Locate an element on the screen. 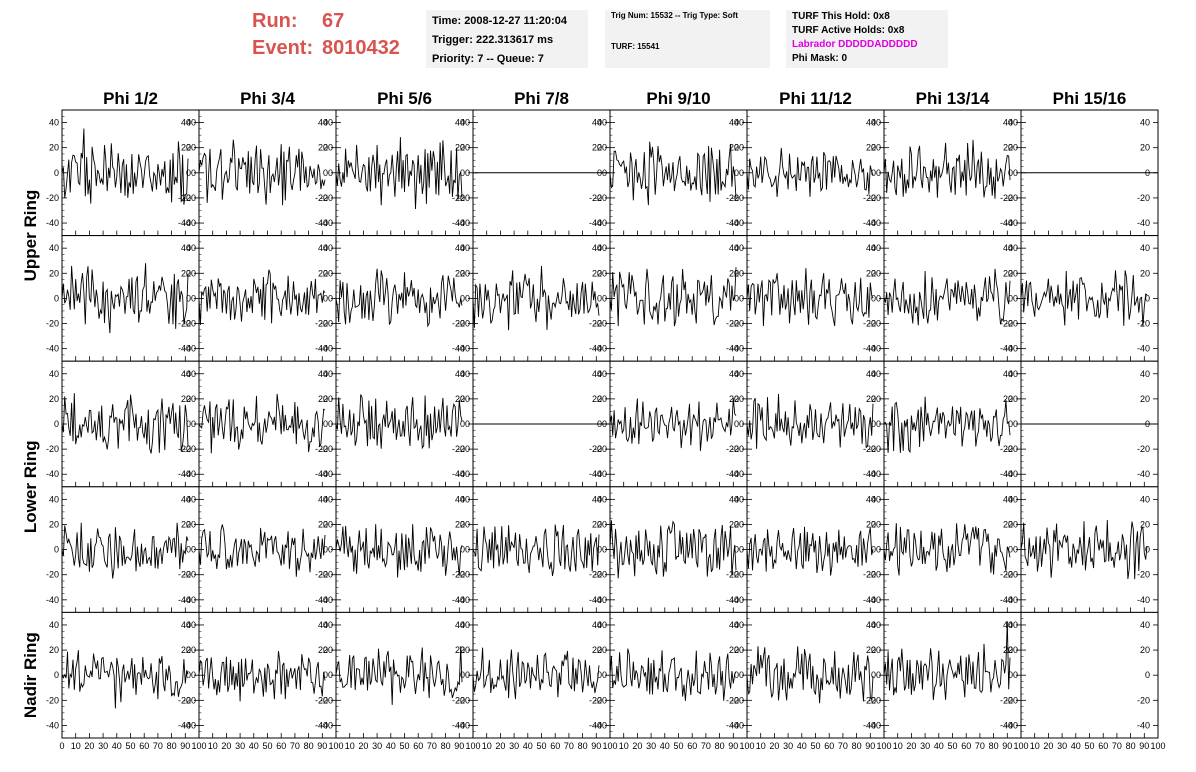 The width and height of the screenshot is (1196, 772). turf-text: TURF: 15541 is located at coordinates (635, 46).